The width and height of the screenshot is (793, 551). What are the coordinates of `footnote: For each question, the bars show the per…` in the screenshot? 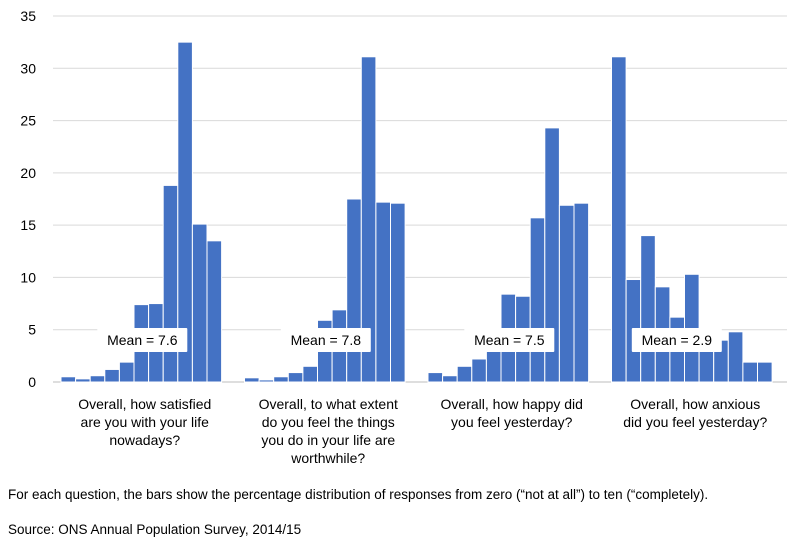 It's located at (358, 494).